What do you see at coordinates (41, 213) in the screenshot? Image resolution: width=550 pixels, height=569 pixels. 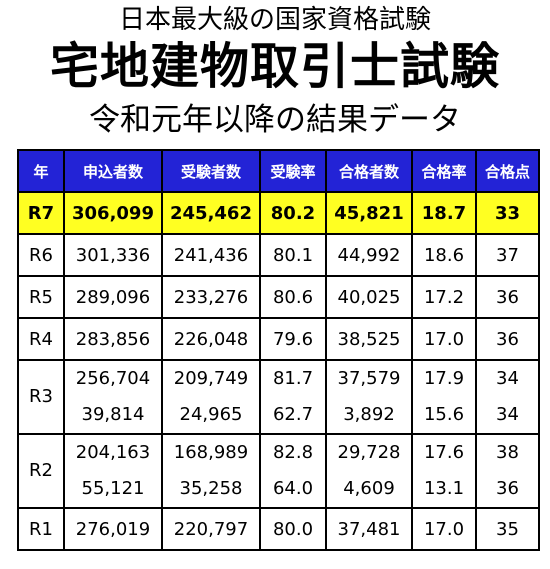 I see `cell-year: R7` at bounding box center [41, 213].